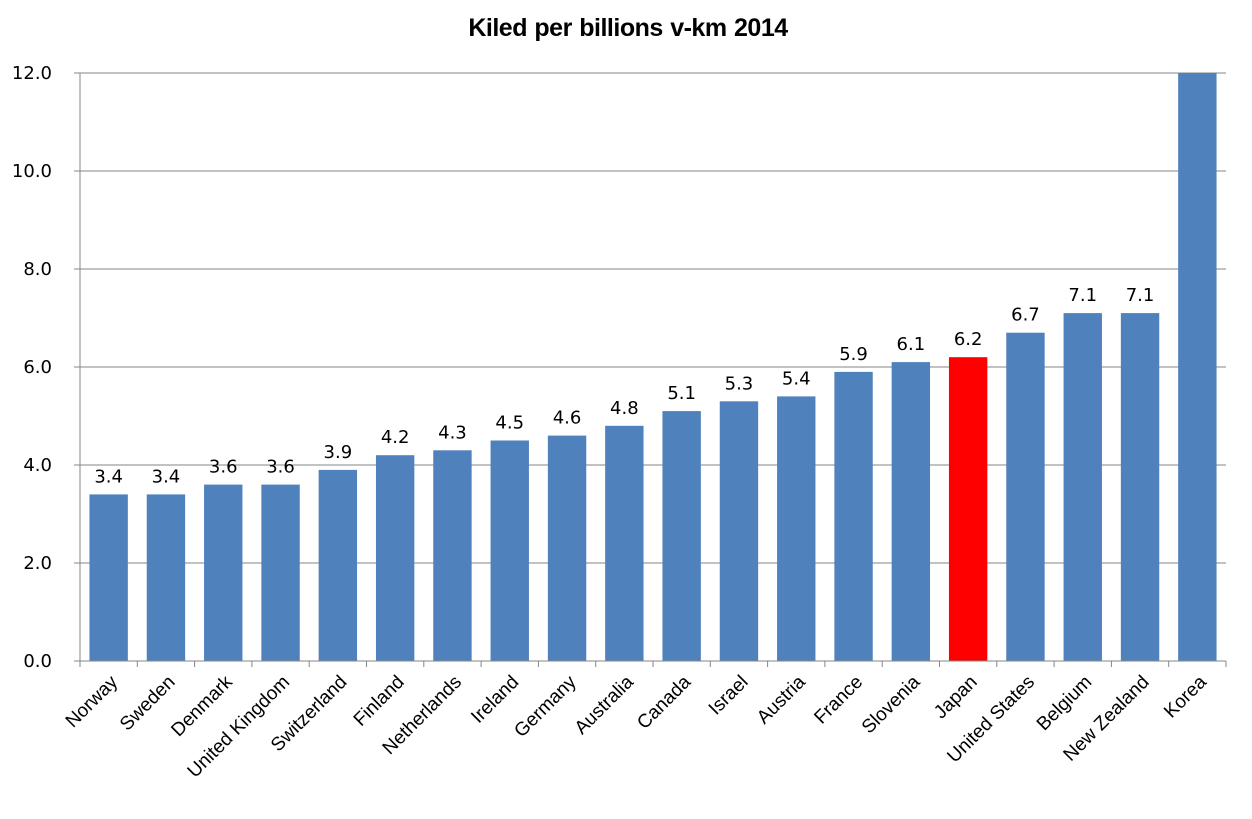 The height and width of the screenshot is (819, 1252). Describe the element at coordinates (545, 706) in the screenshot. I see `x-tick-label: Germany` at that location.